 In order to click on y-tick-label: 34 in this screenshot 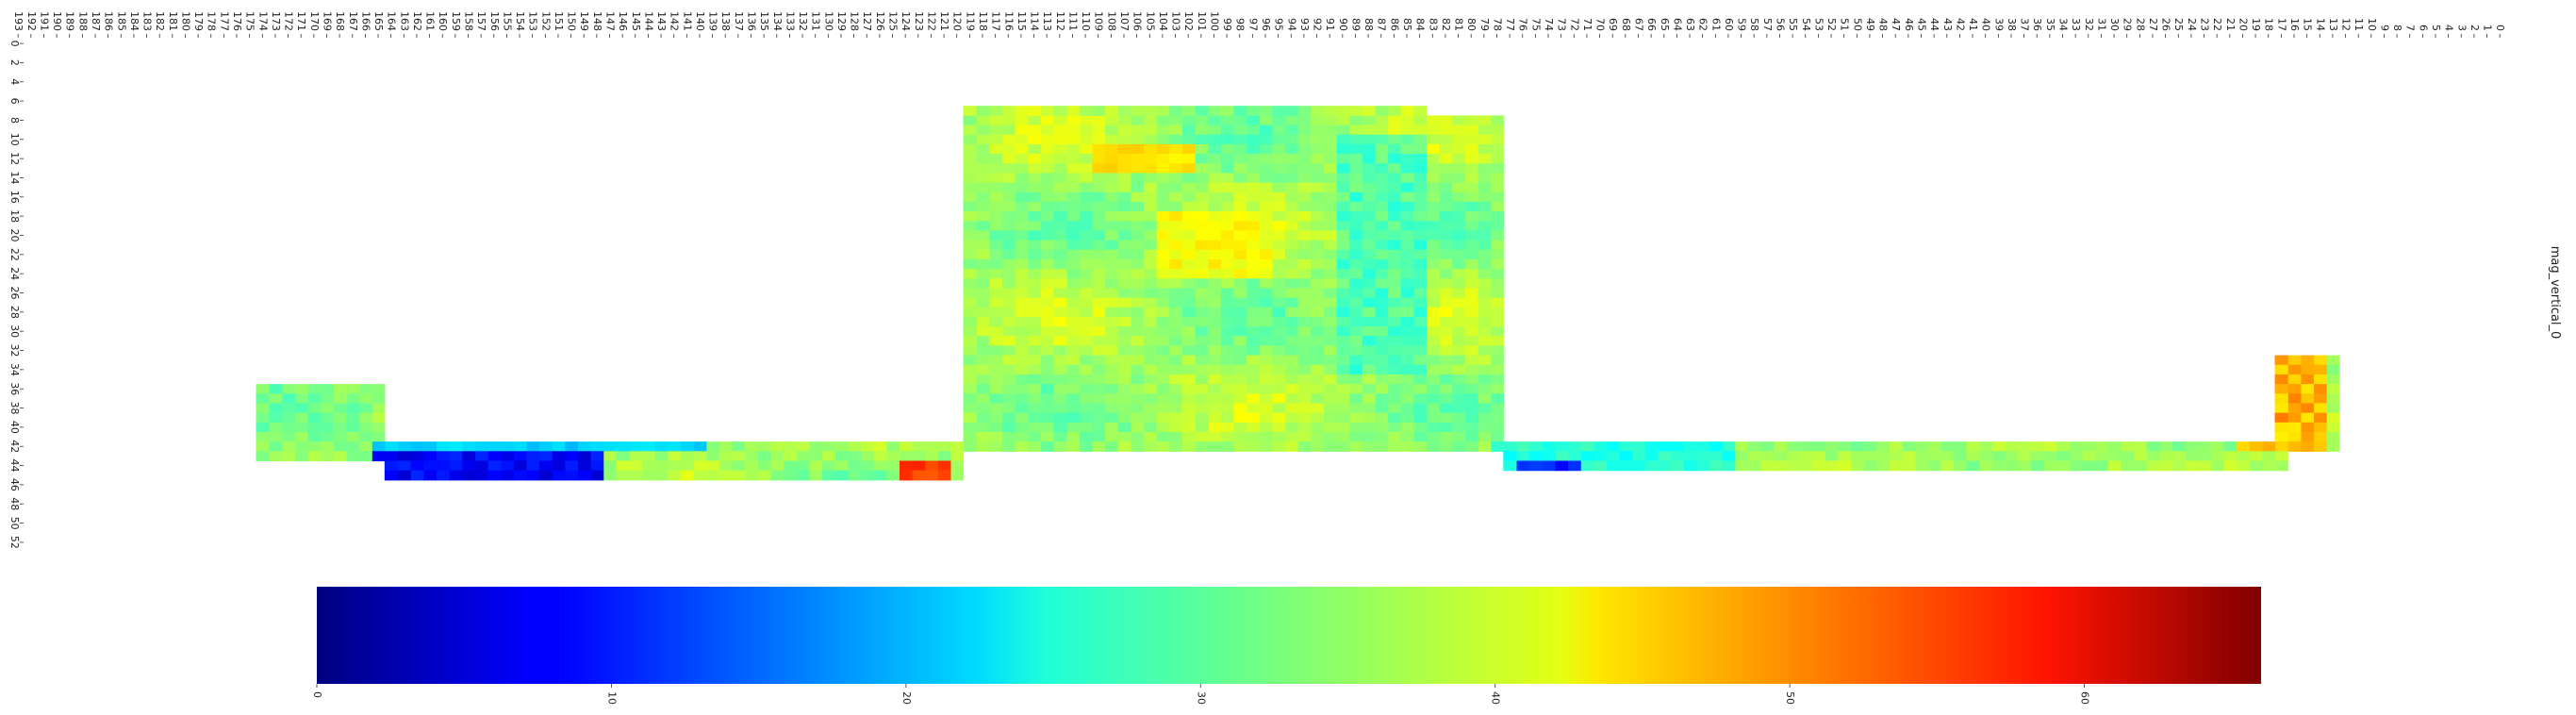, I will do `click(14, 369)`.